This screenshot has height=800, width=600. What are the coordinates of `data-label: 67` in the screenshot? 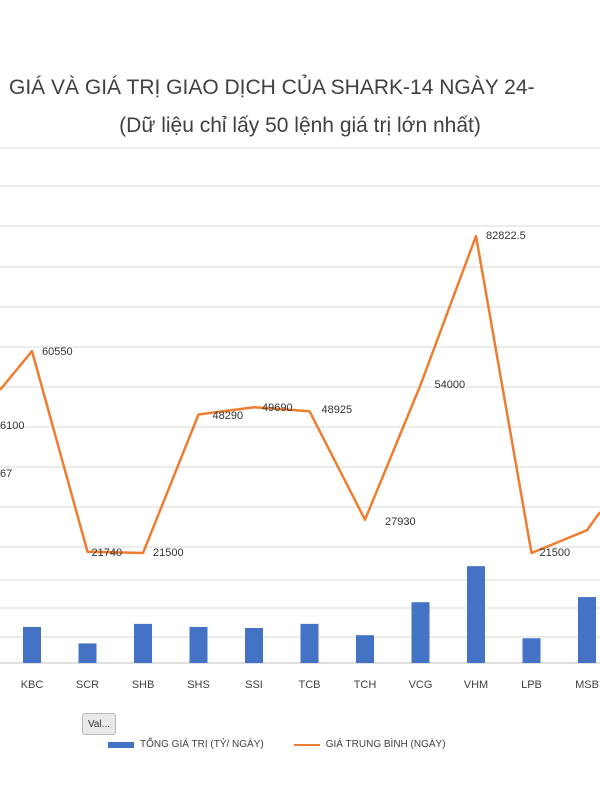 It's located at (6, 474).